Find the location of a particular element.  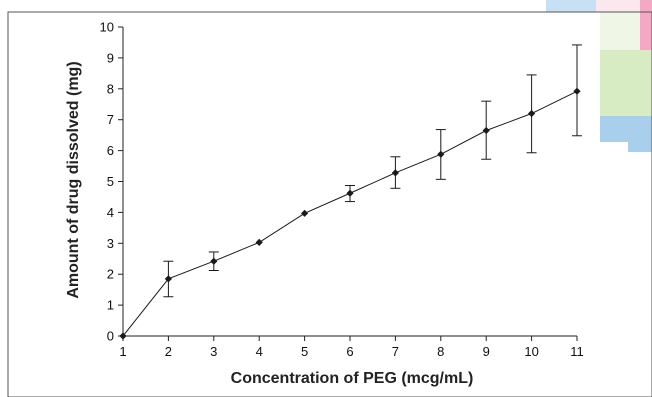

x-tick-label: 5 is located at coordinates (304, 351).